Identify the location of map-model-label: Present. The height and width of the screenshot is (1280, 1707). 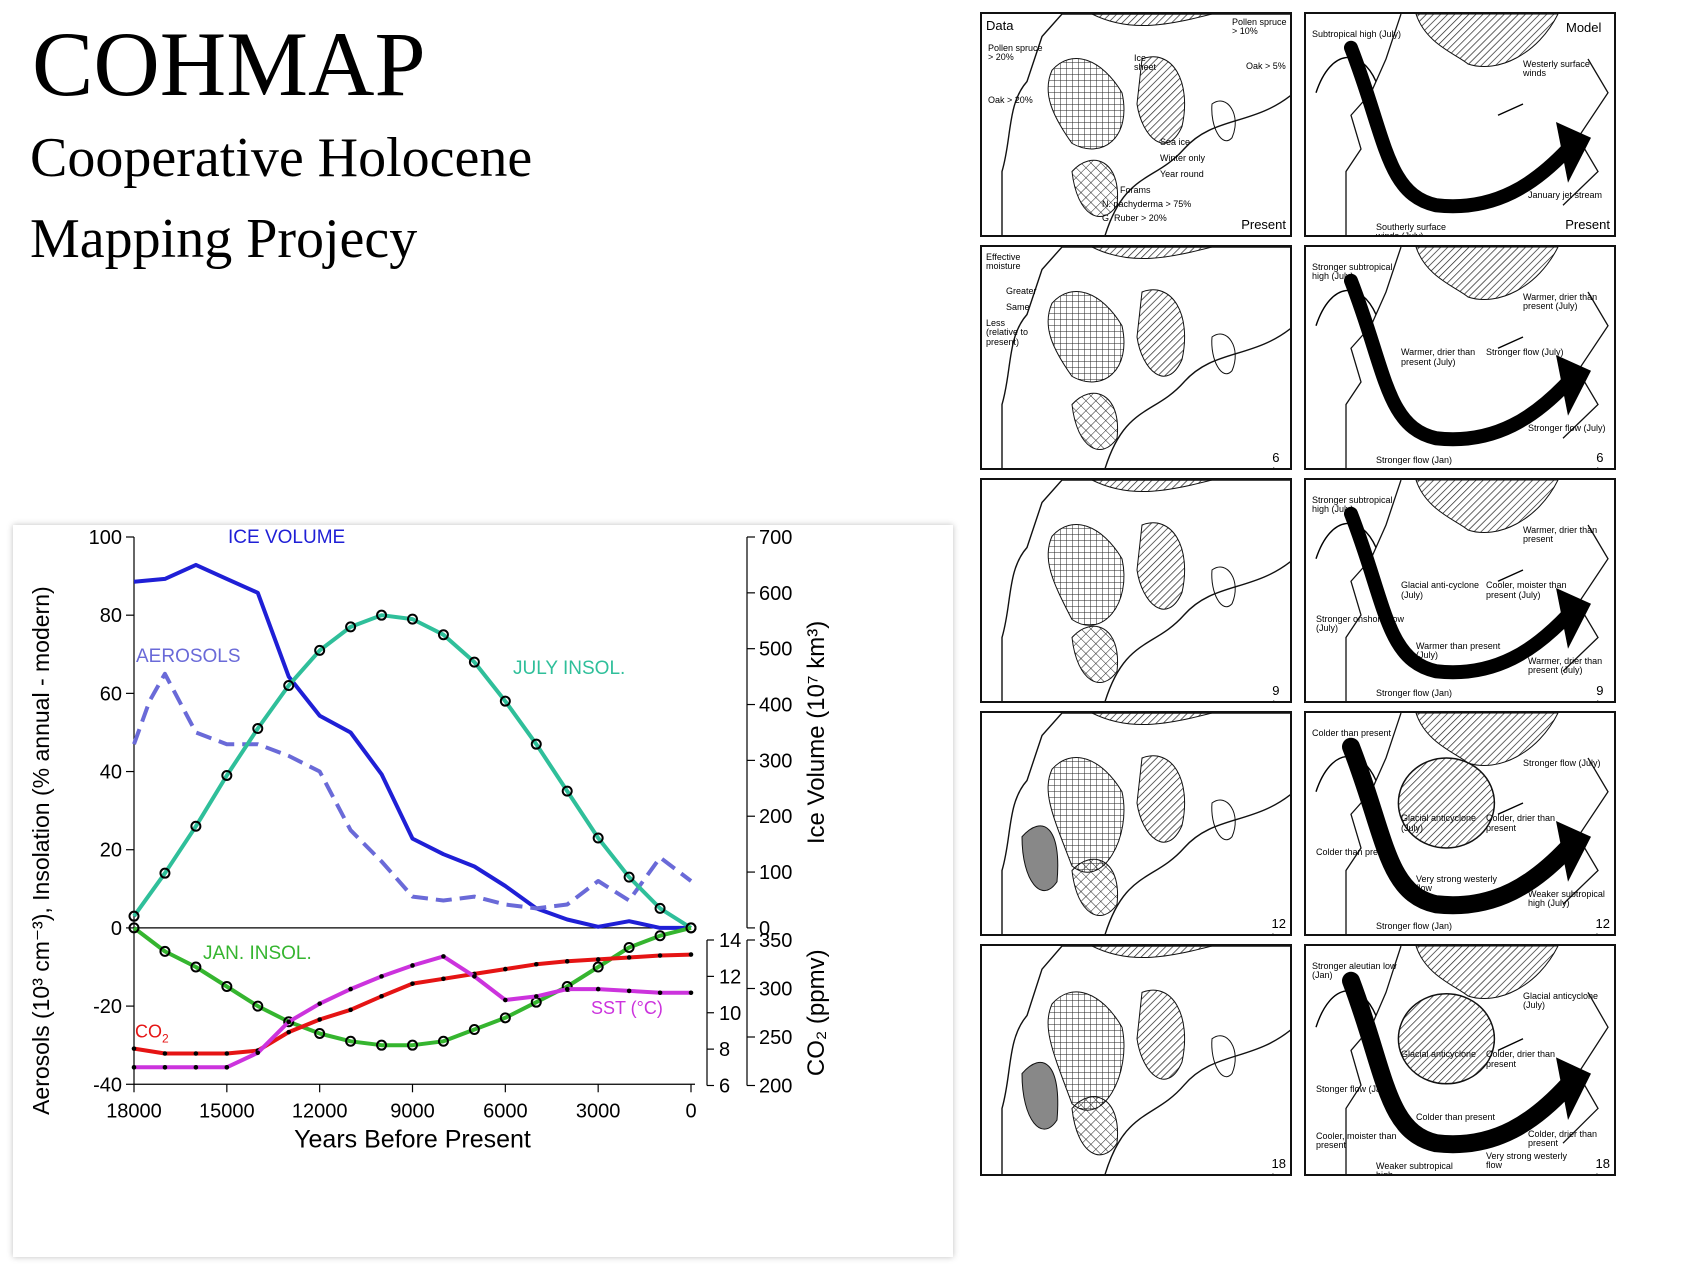
(1587, 224).